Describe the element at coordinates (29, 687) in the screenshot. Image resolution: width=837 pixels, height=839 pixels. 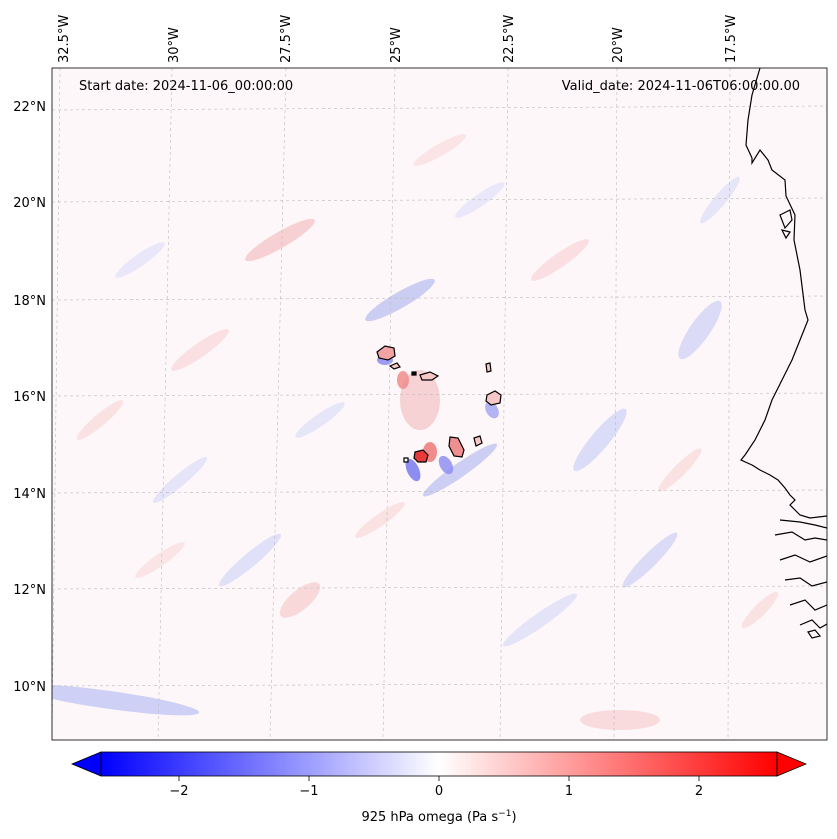
I see `lat-label: 10°N` at that location.